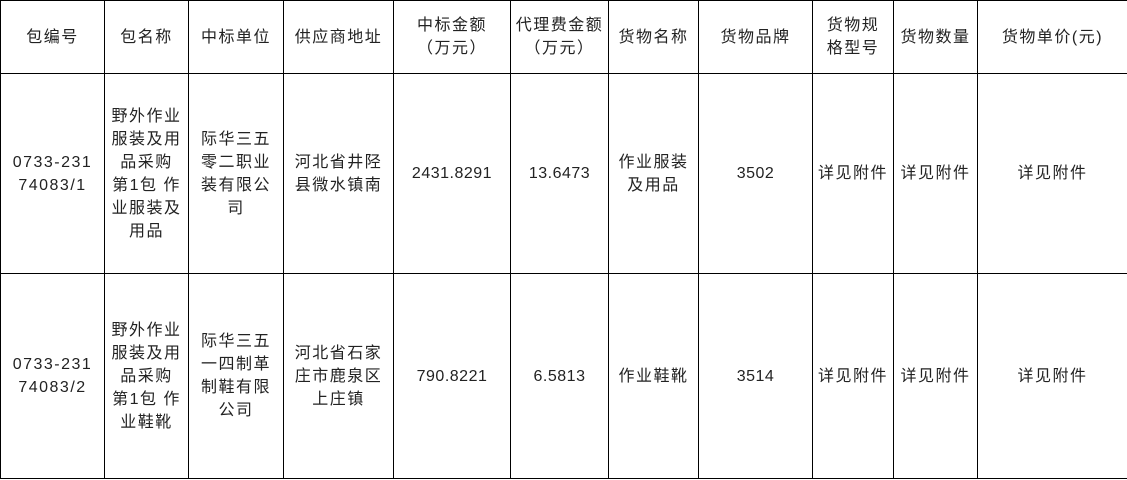  What do you see at coordinates (338, 376) in the screenshot?
I see `address: 河北省石家庄市鹿泉区上庄镇` at bounding box center [338, 376].